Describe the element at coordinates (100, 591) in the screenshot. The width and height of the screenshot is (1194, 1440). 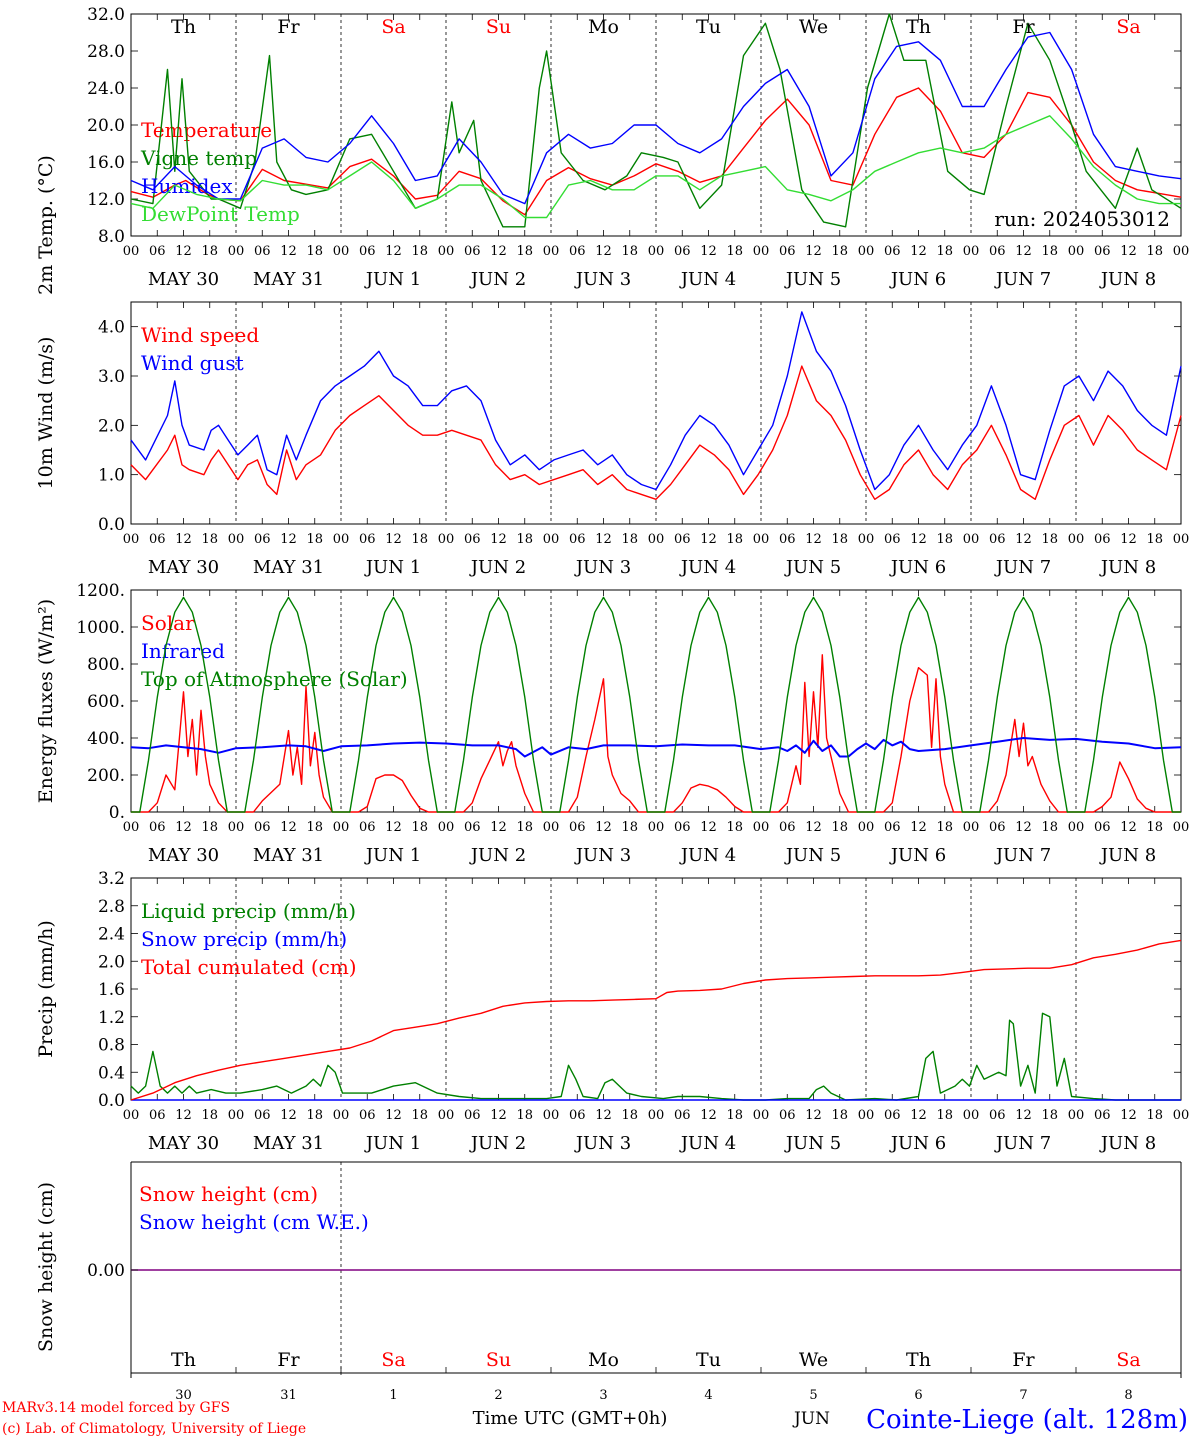
I see `y-tick-label: 1200.` at that location.